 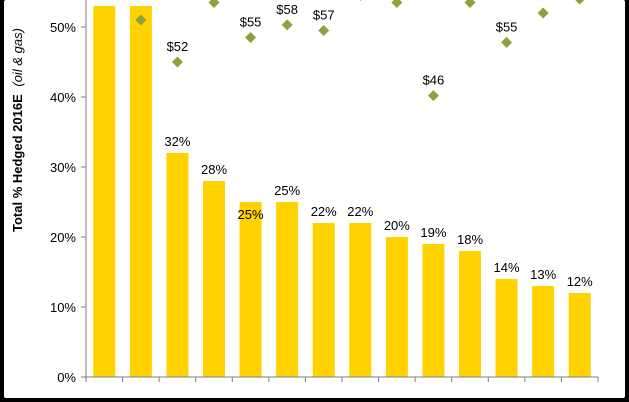 I want to click on bar-data-label: 20%, so click(x=397, y=225).